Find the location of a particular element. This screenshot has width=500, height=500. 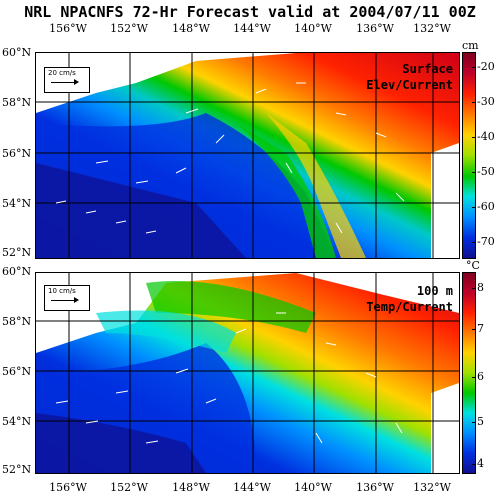

colorbar-tick: -30 is located at coordinates (483, 101).